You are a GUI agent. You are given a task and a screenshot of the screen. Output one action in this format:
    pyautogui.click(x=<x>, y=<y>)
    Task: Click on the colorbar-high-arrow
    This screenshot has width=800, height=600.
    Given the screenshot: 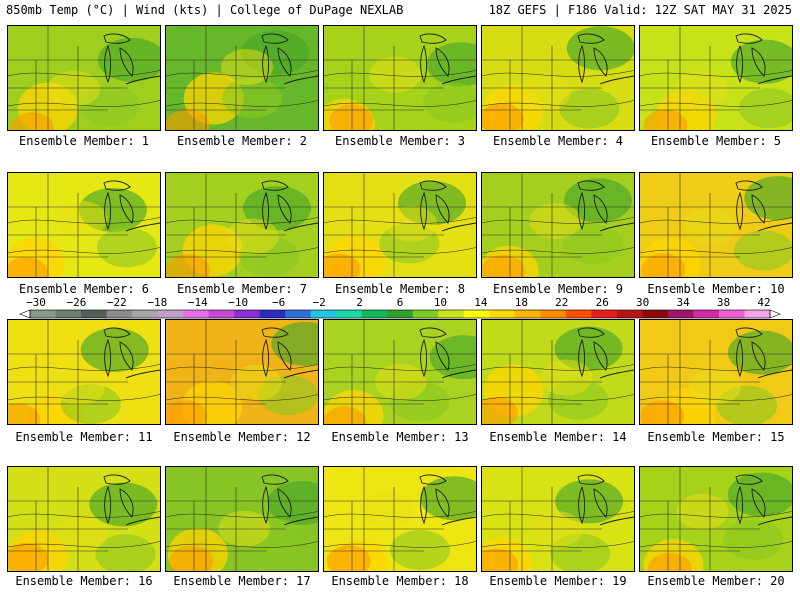 What is the action you would take?
    pyautogui.click(x=775, y=314)
    